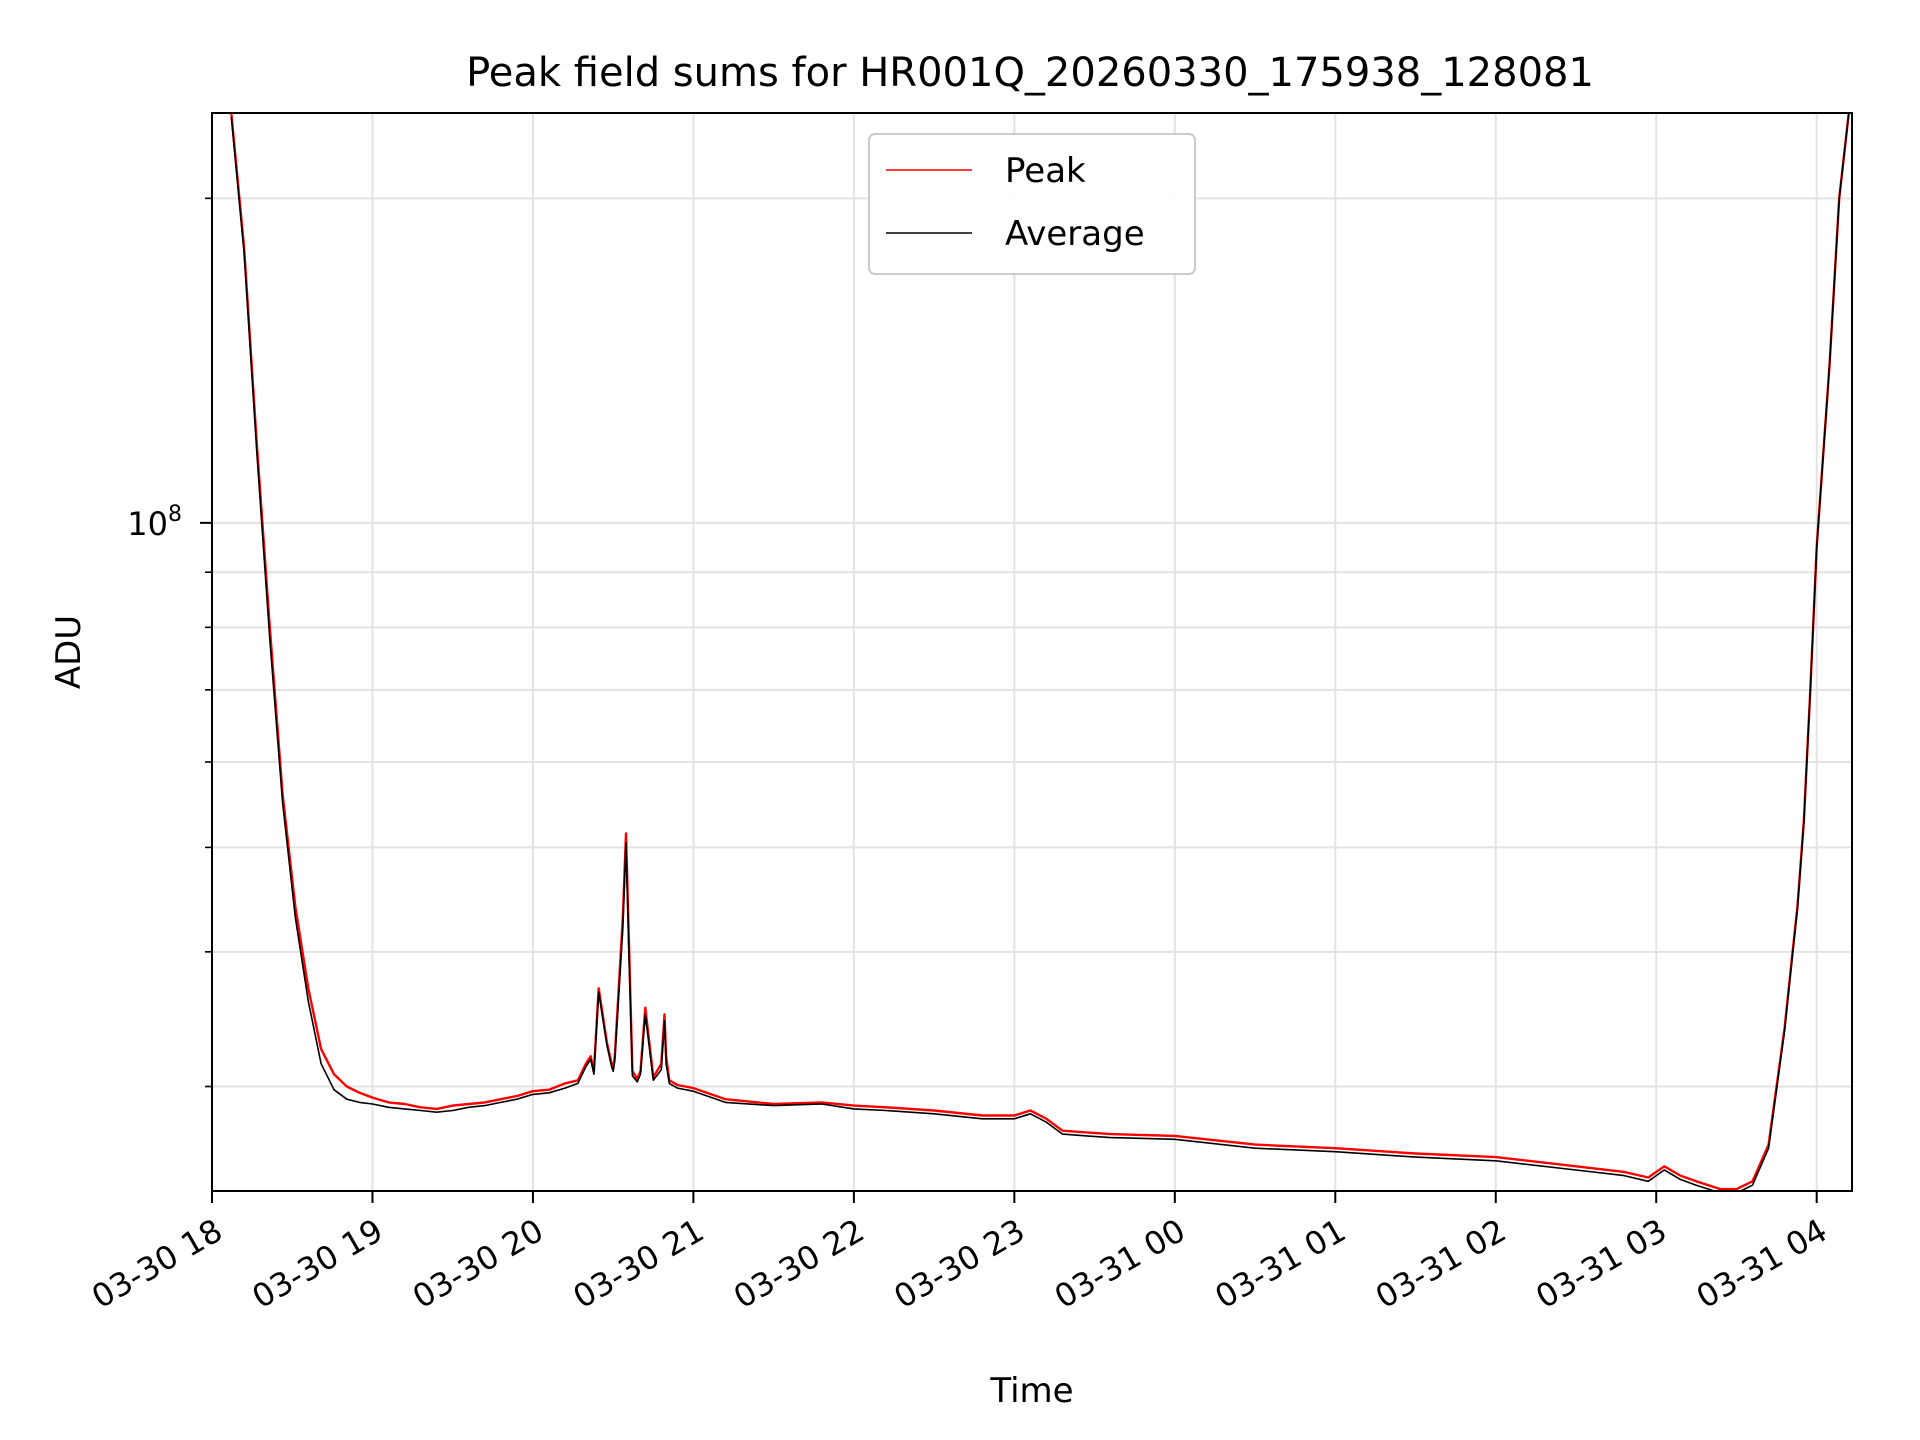 This screenshot has height=1440, width=1920. What do you see at coordinates (69, 652) in the screenshot?
I see `y-axis-label: ADU` at bounding box center [69, 652].